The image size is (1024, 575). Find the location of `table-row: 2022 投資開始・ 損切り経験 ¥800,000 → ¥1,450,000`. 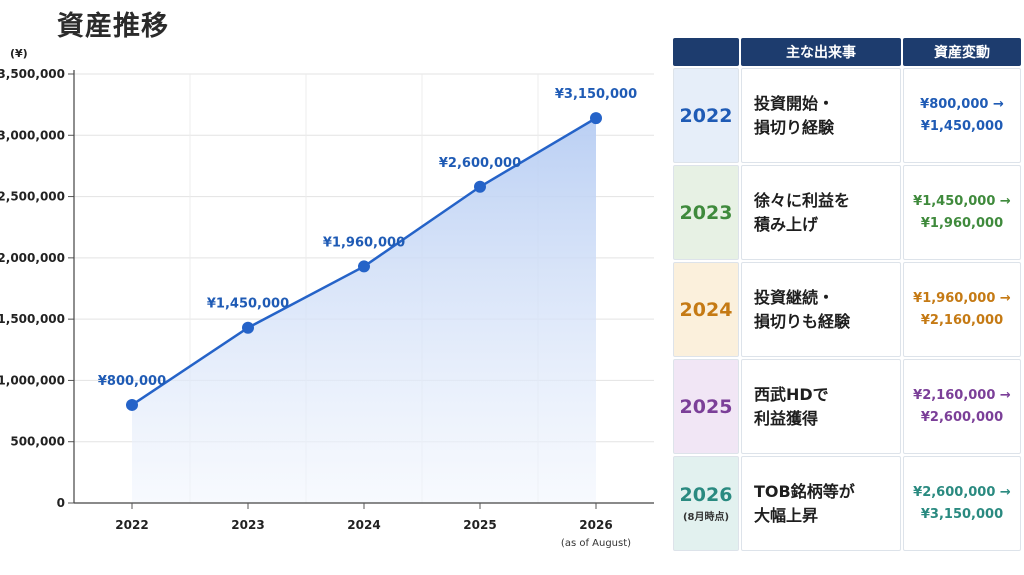

table-row: 2022 投資開始・ 損切り経験 ¥800,000 → ¥1,450,000 is located at coordinates (847, 115).